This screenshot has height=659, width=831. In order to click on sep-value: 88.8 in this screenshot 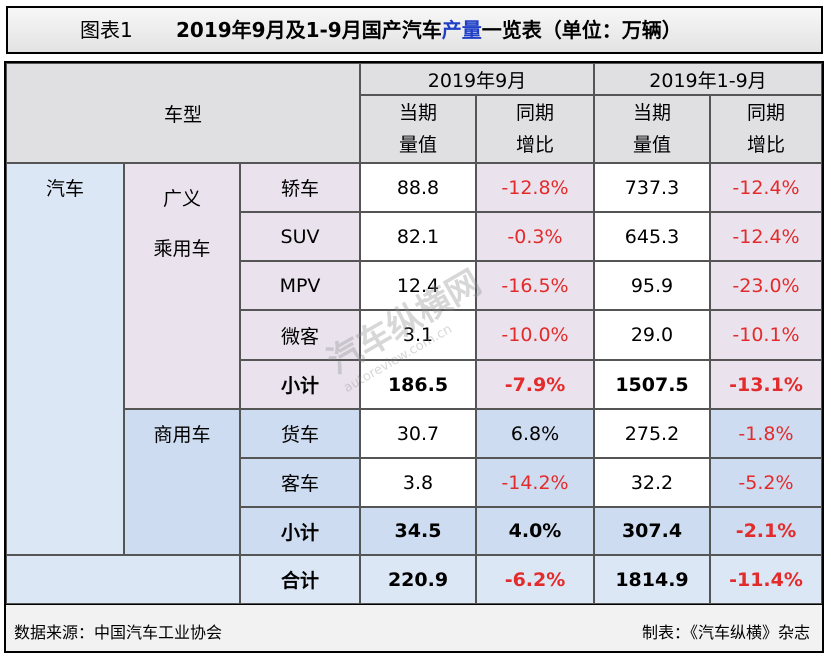, I will do `click(418, 187)`.